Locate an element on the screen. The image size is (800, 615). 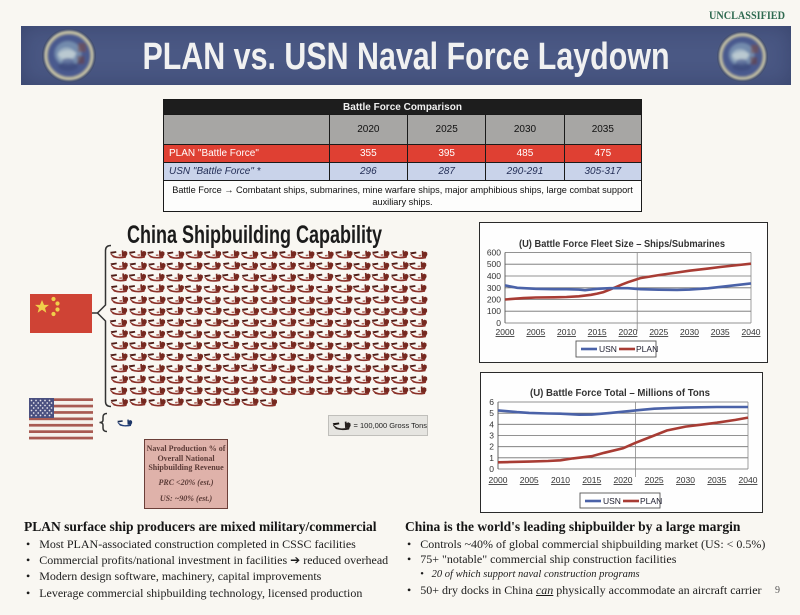
svg-text: 4 is located at coordinates (491, 424).